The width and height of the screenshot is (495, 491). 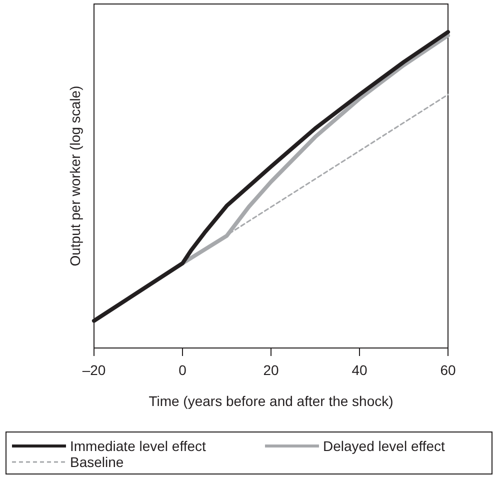 I want to click on x-tick-label: 60, so click(x=448, y=370).